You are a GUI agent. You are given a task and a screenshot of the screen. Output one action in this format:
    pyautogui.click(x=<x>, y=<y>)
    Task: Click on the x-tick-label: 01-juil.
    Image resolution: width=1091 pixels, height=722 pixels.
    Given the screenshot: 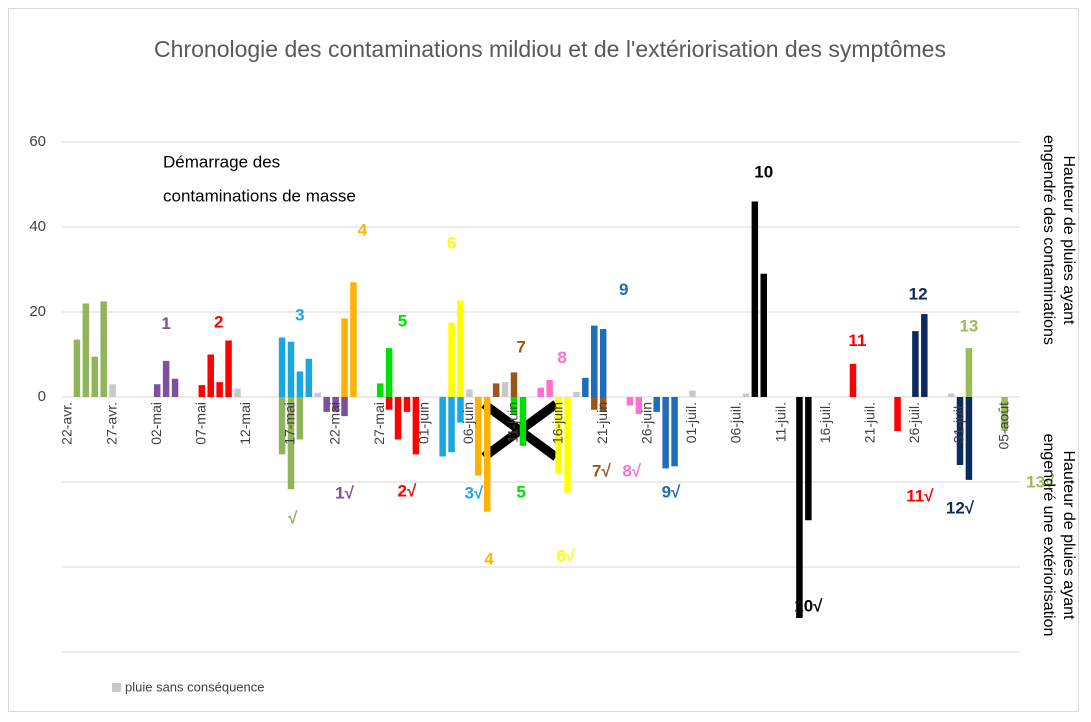 What is the action you would take?
    pyautogui.click(x=691, y=422)
    